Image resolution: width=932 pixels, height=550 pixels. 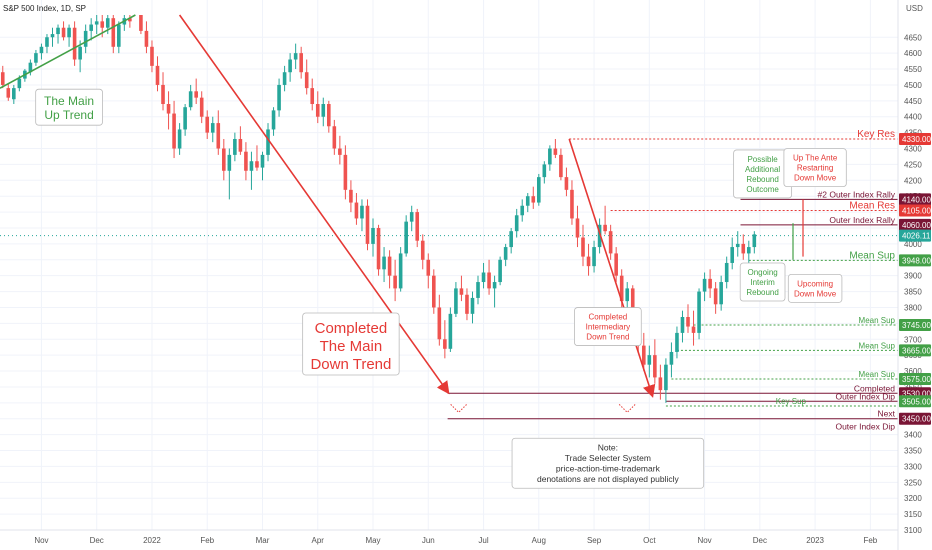 What do you see at coordinates (913, 53) in the screenshot?
I see `y-tick-label: 4600` at bounding box center [913, 53].